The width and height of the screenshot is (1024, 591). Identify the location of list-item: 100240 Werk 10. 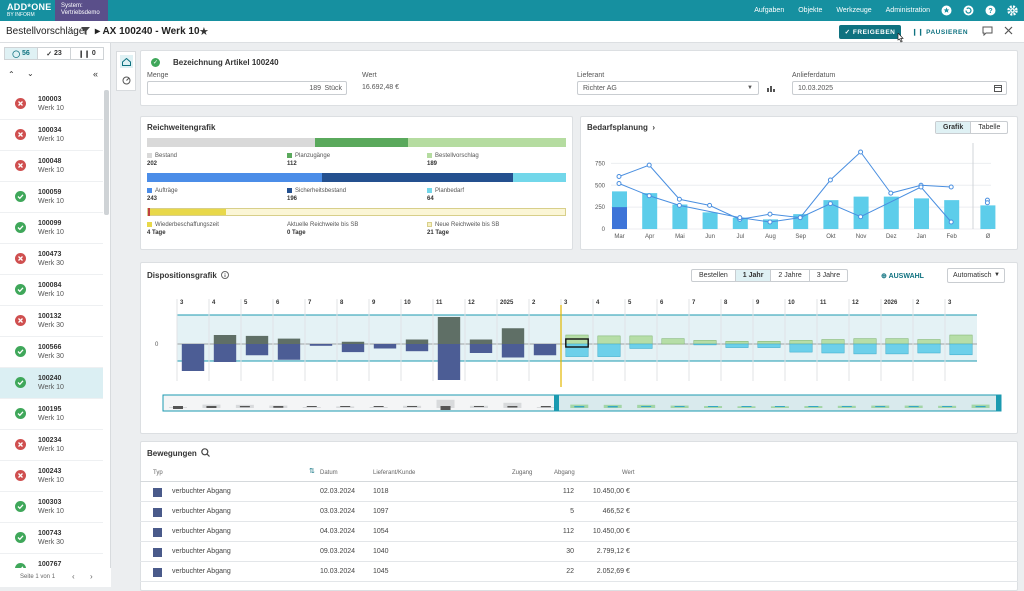
(51, 383).